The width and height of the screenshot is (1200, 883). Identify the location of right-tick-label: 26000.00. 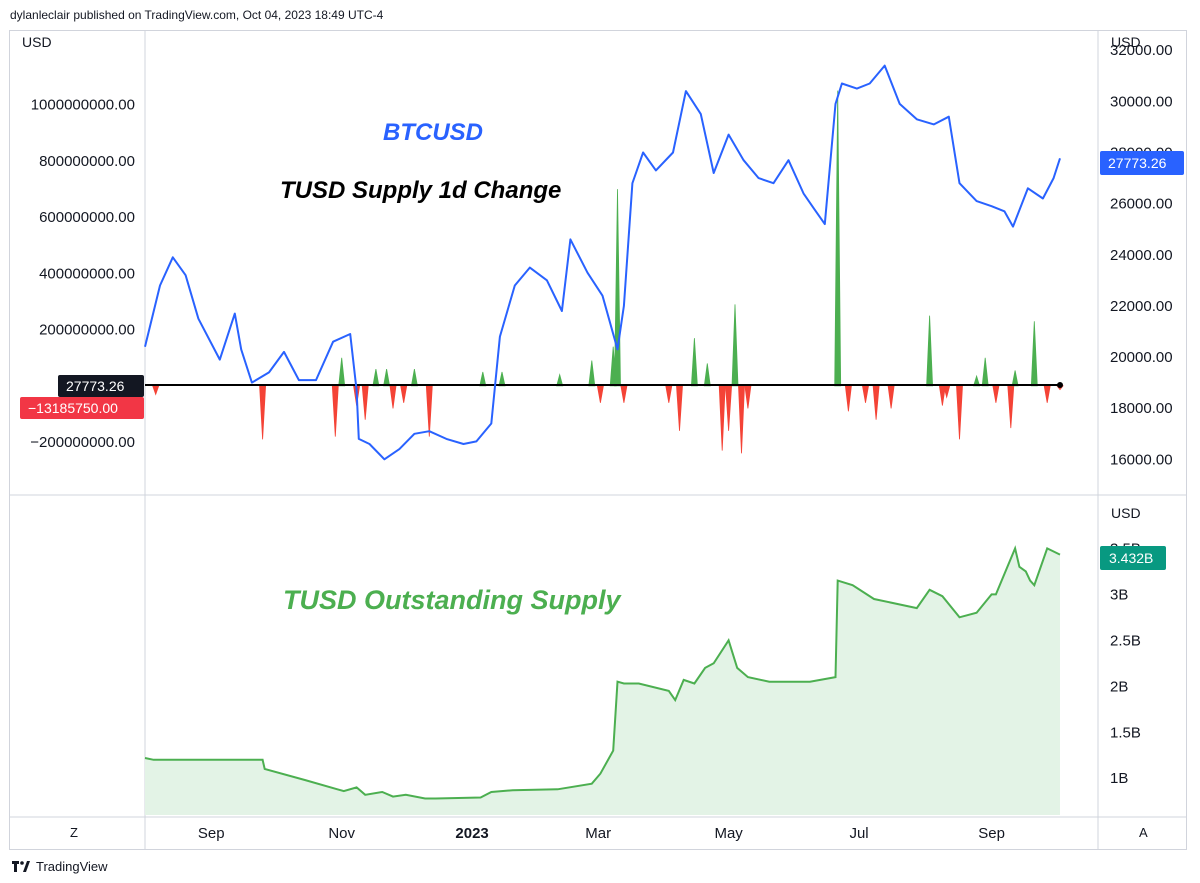
(1141, 204).